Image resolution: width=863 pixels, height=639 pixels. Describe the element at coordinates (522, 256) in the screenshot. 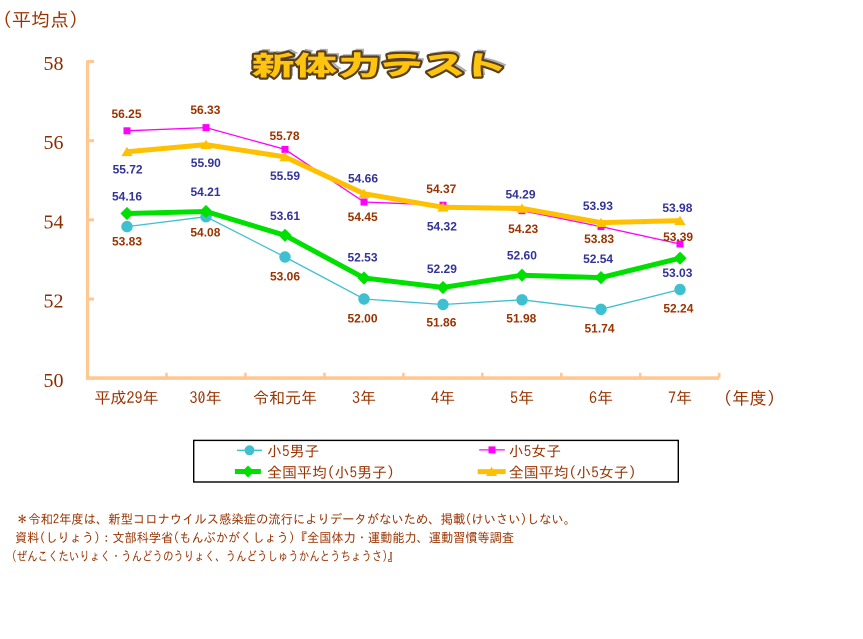

I see `svg-text: 52.60` at that location.